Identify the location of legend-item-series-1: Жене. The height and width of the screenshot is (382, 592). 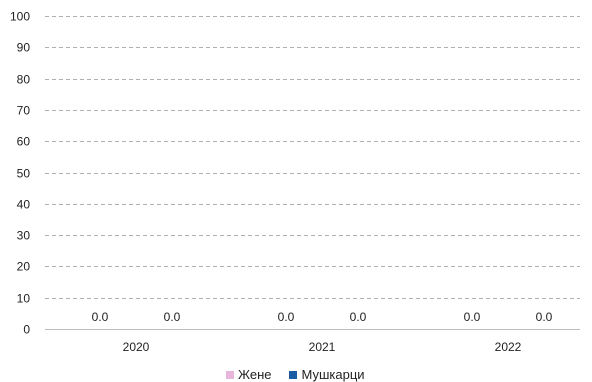
(248, 375).